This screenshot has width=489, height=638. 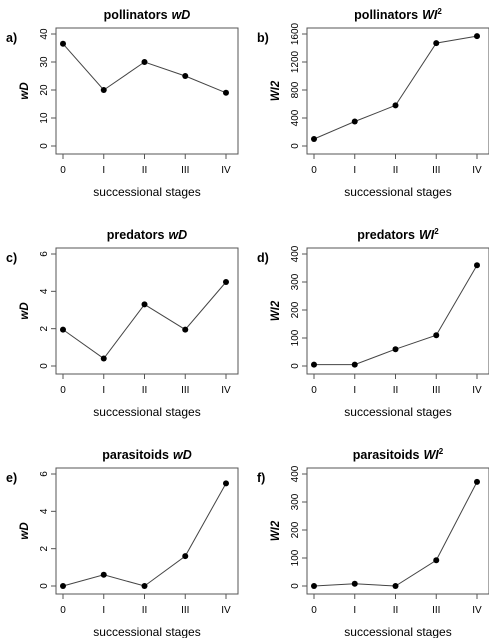 What do you see at coordinates (441, 451) in the screenshot?
I see `title-superscript: 2` at bounding box center [441, 451].